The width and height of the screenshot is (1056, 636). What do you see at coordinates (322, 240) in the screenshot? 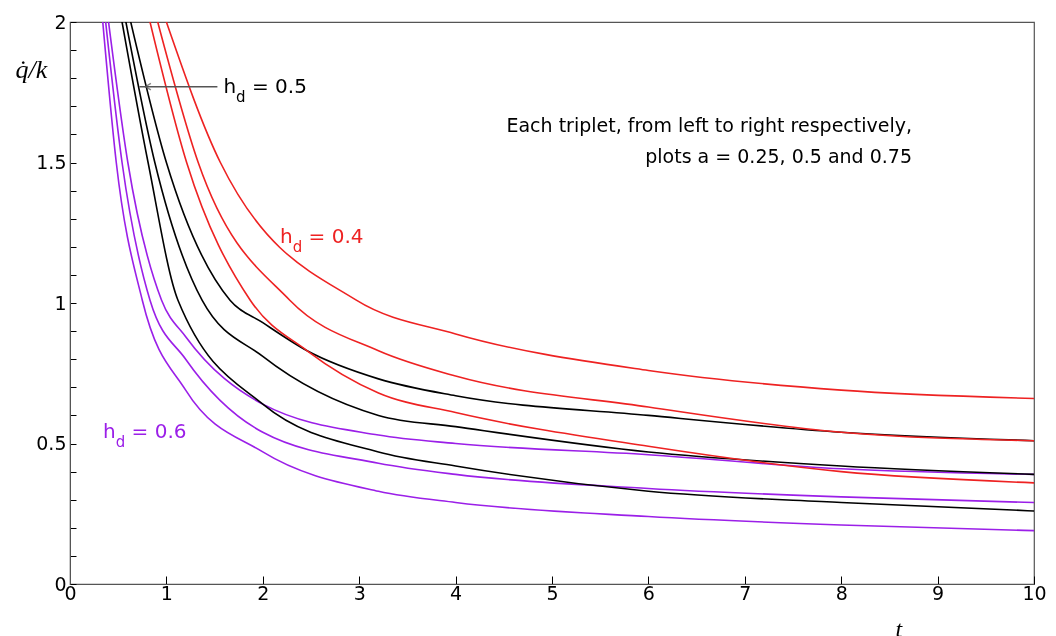
I see `annotation: h$_{d}$ = 0.4` at bounding box center [322, 240].